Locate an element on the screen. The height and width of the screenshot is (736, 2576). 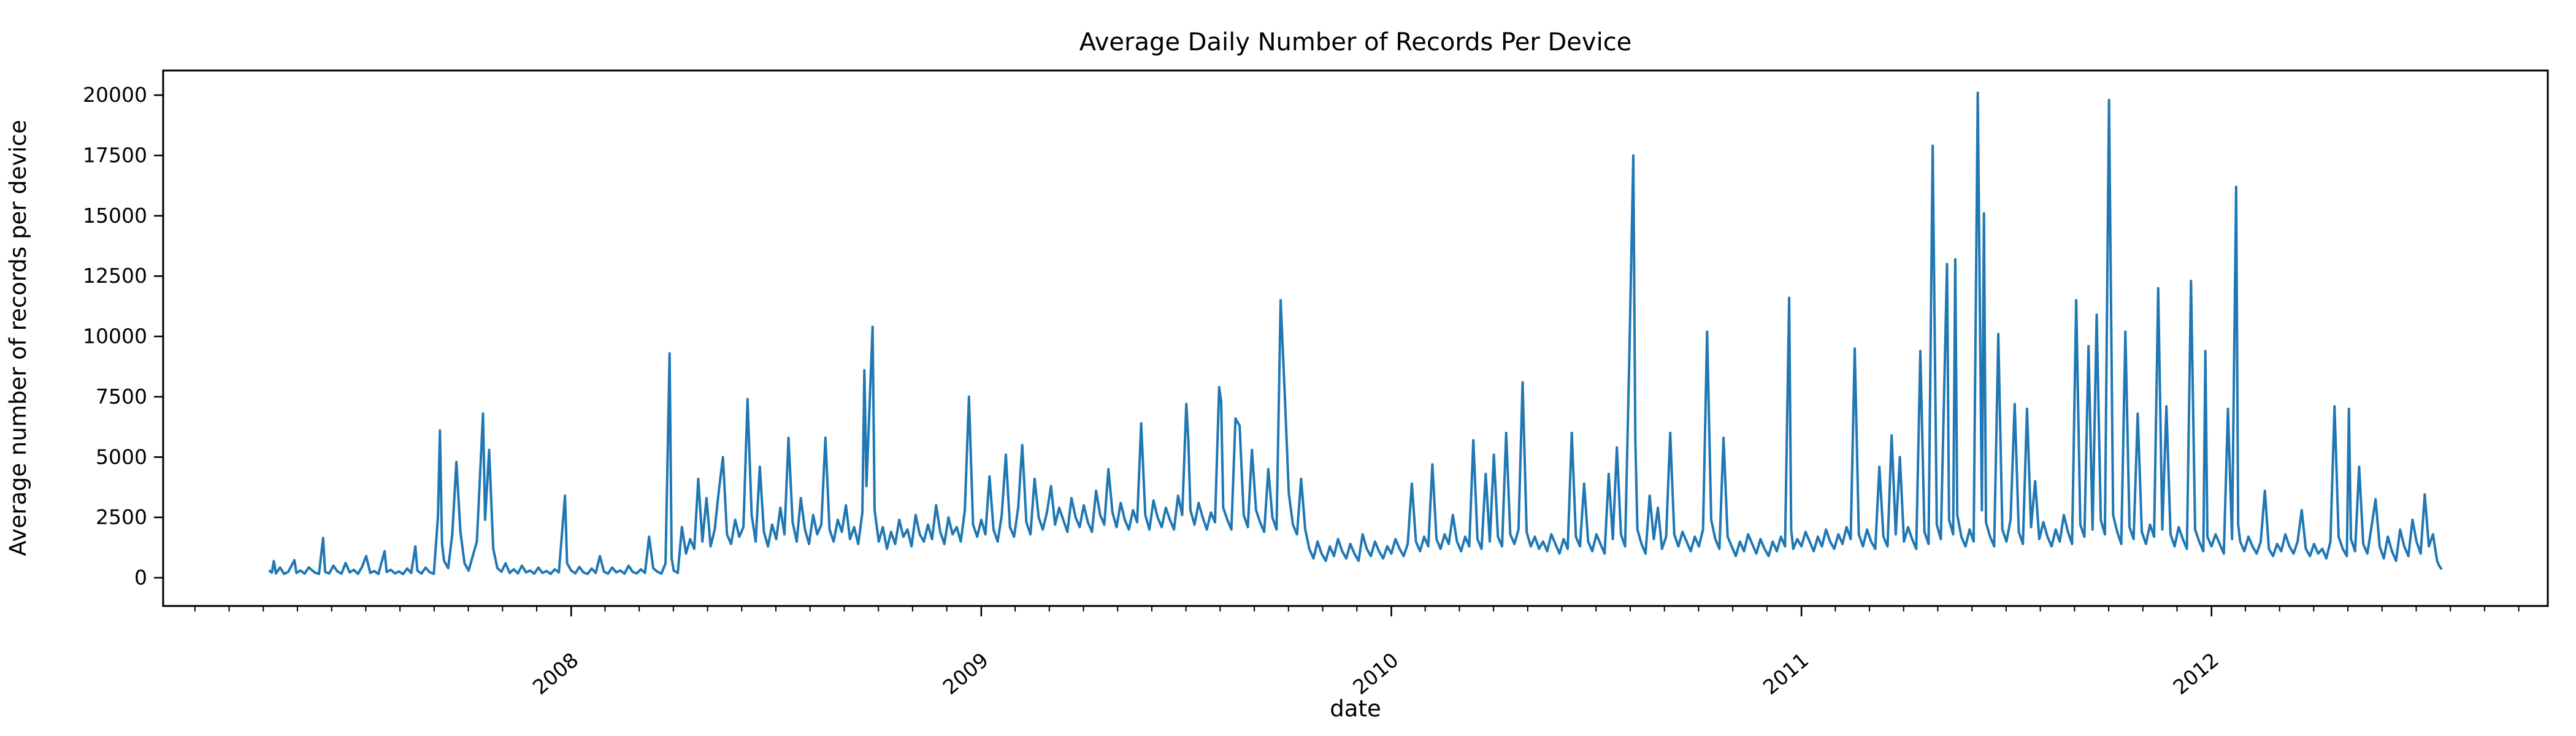
y-tick-labels: 0 2500 5000 7500 10000 12500 15000 17500 20000 is located at coordinates (115, 336).